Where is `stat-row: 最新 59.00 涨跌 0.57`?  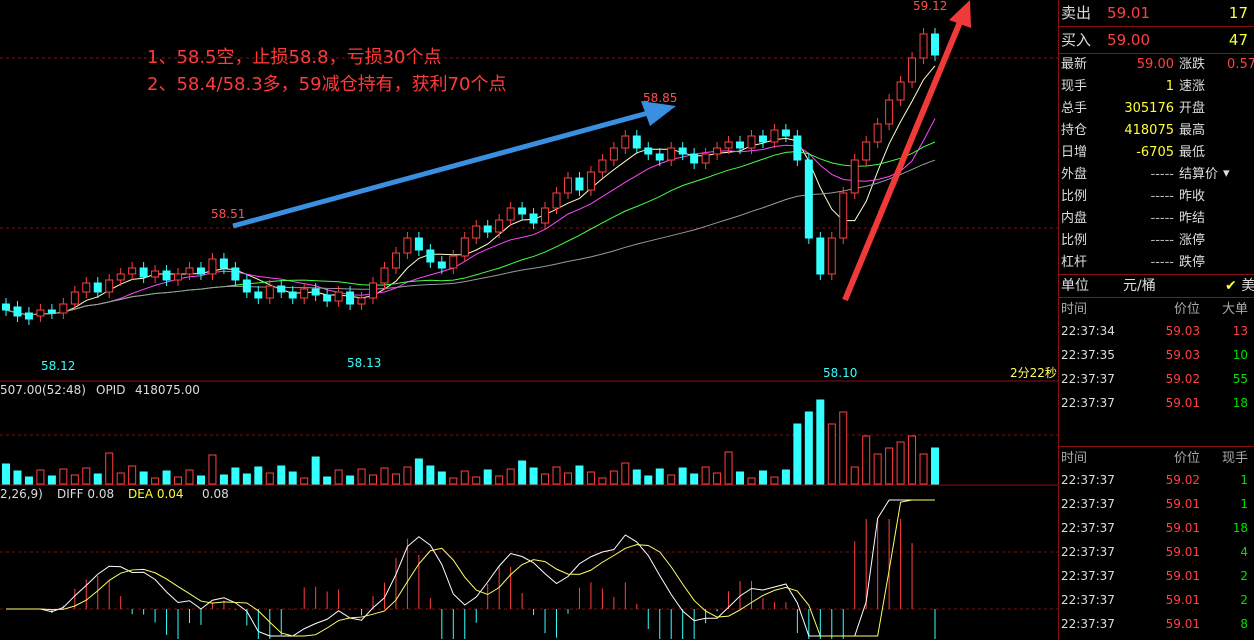
stat-row: 最新 59.00 涨跌 0.57 is located at coordinates (1156, 65).